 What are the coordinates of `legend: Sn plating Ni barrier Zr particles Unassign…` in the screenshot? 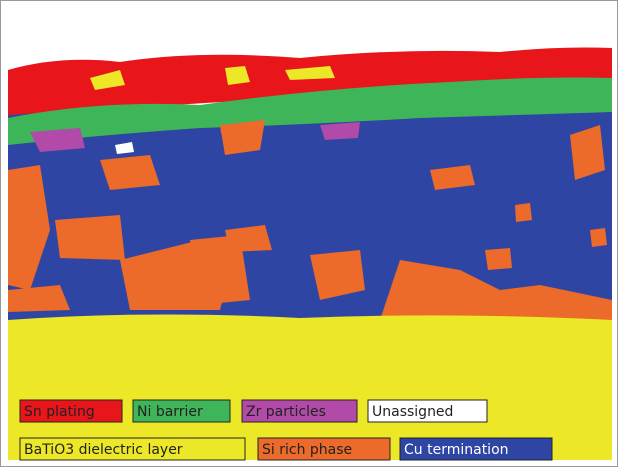 It's located at (286, 430).